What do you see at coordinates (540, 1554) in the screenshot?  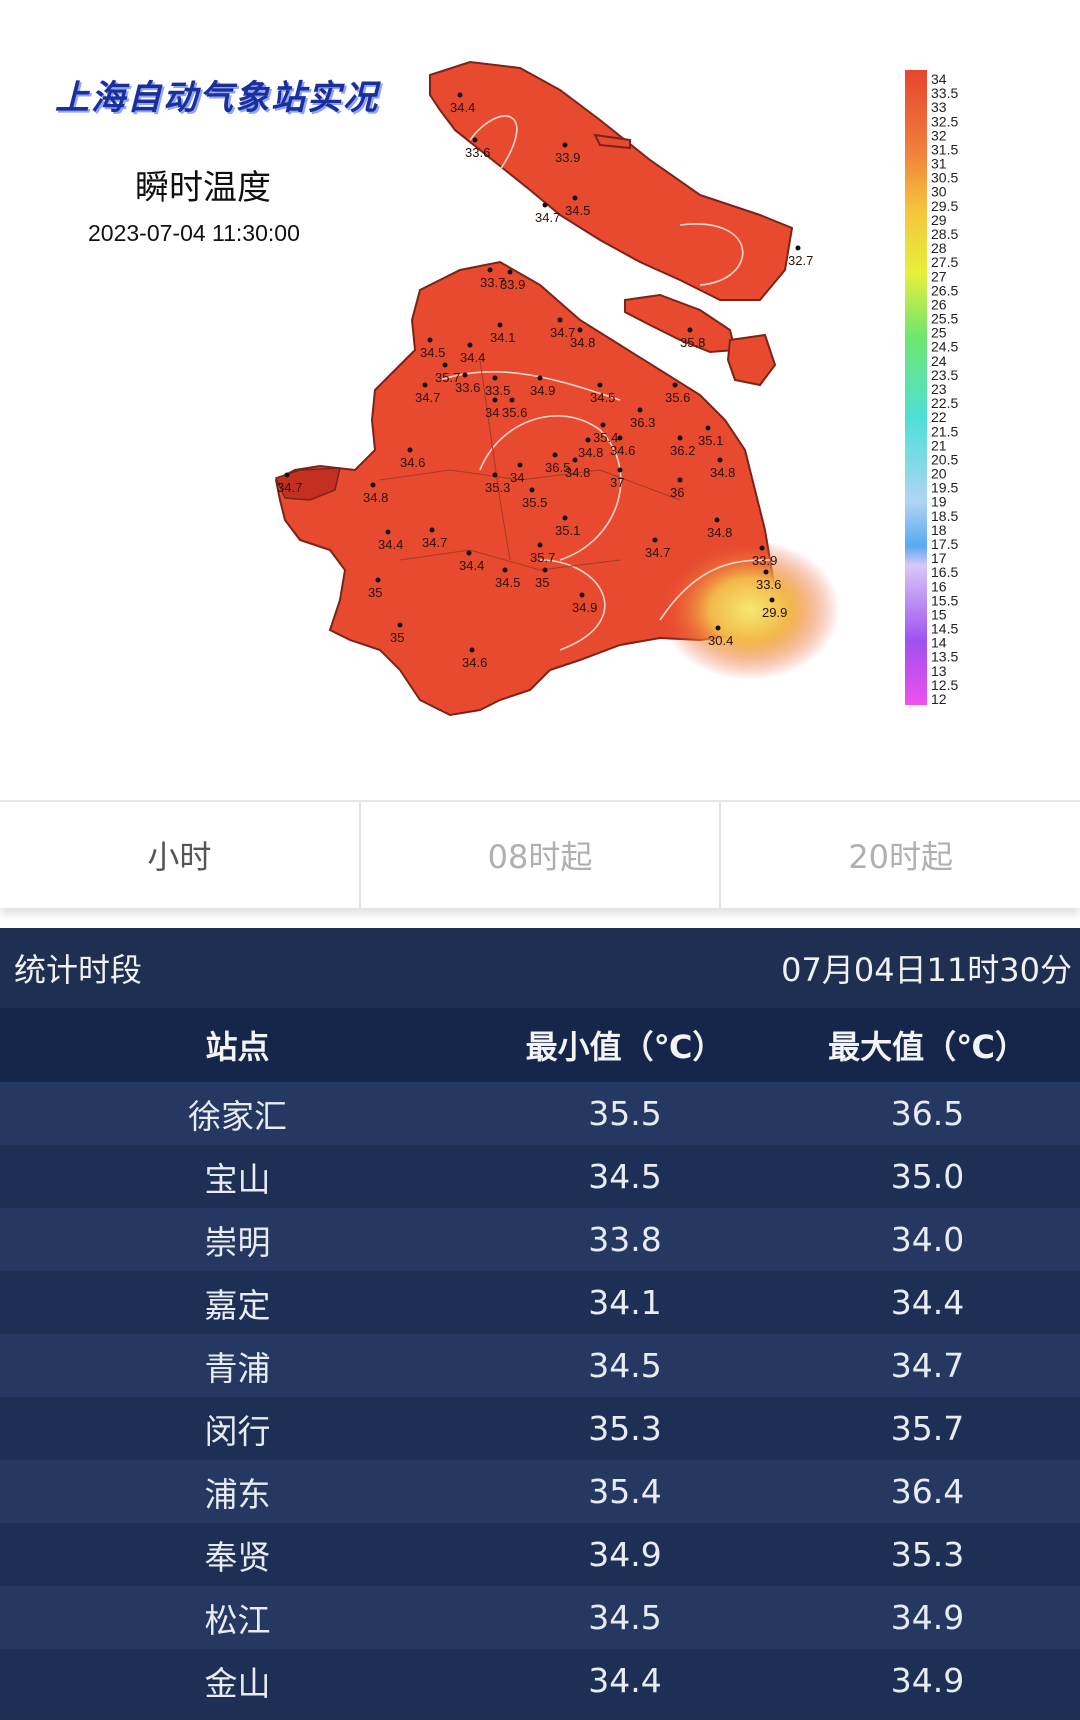 I see `table-row: 奉贤 34.9 35.3` at bounding box center [540, 1554].